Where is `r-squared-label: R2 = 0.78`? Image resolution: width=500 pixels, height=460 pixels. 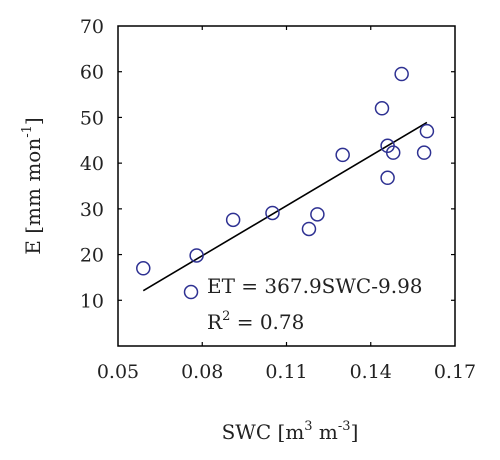 r-squared-label: R2 = 0.78 is located at coordinates (255, 321).